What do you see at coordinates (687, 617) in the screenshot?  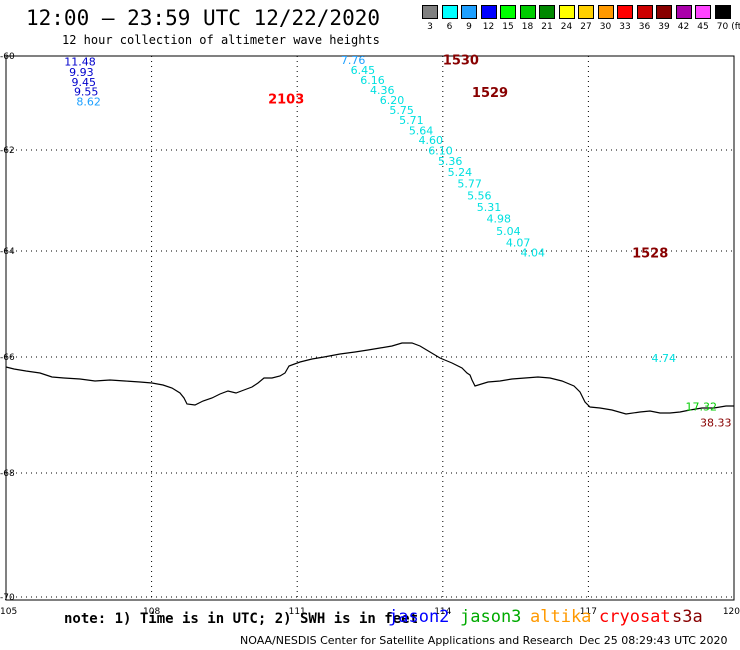 I see `mission-s3a: s3a` at bounding box center [687, 617].